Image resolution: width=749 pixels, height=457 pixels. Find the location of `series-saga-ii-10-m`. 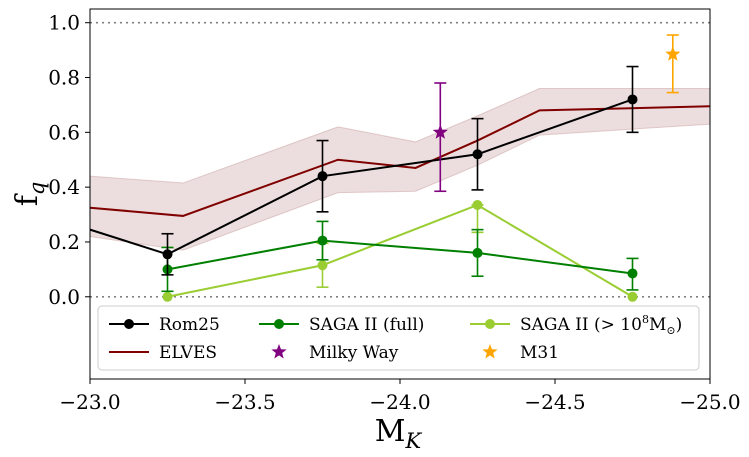

series-saga-ii-10-m is located at coordinates (400, 250).